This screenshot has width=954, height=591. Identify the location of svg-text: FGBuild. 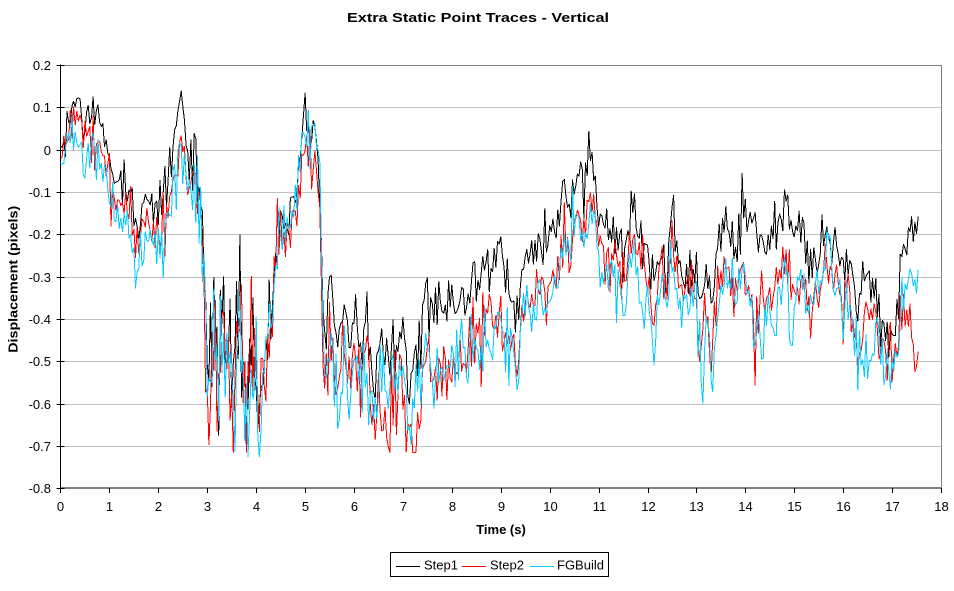
(580, 565).